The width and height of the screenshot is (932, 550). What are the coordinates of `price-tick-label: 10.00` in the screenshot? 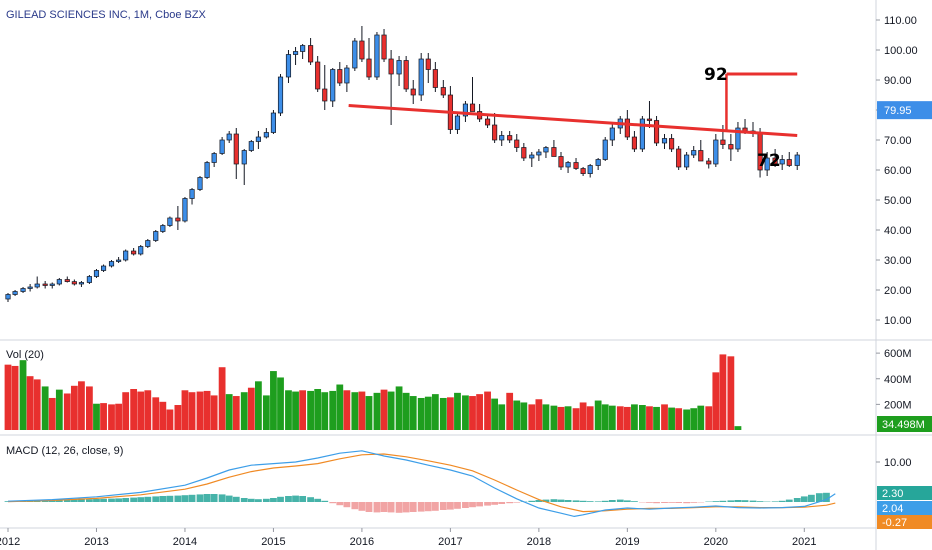 It's located at (898, 321).